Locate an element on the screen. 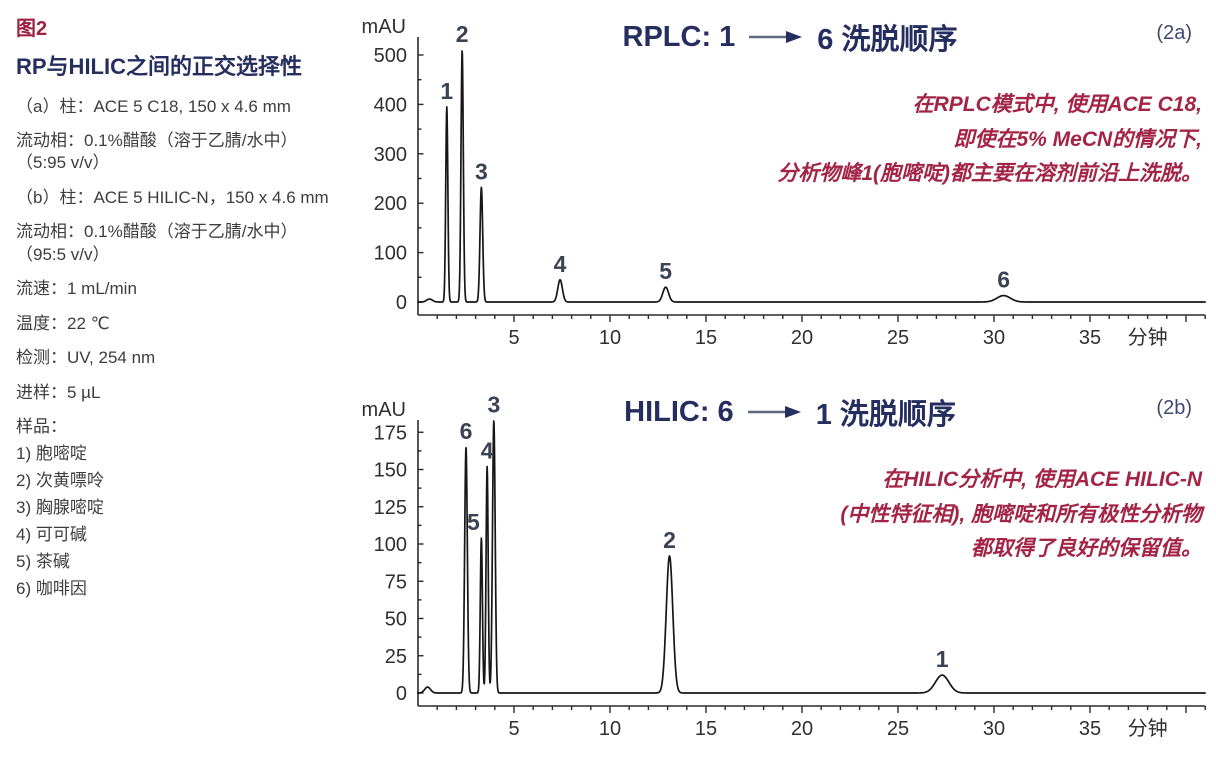 The width and height of the screenshot is (1216, 759). chart-title-suffix: 1 洗脱顺序 is located at coordinates (885, 415).